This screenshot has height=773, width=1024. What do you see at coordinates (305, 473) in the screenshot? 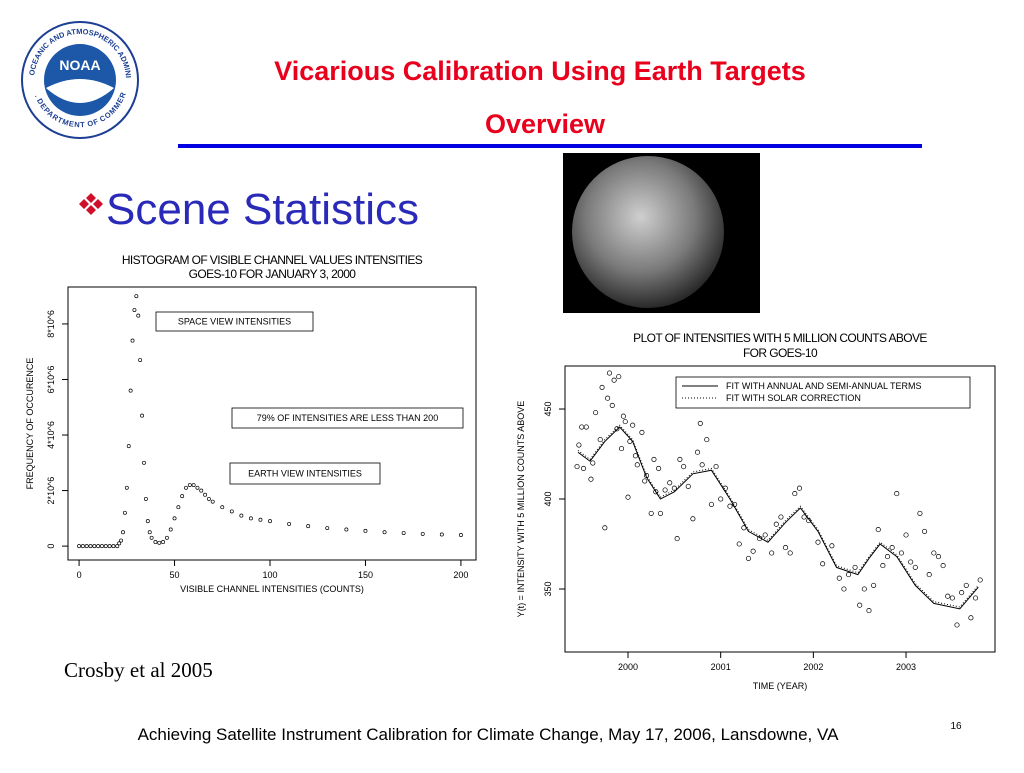
I see `annotation-box` at bounding box center [305, 473].